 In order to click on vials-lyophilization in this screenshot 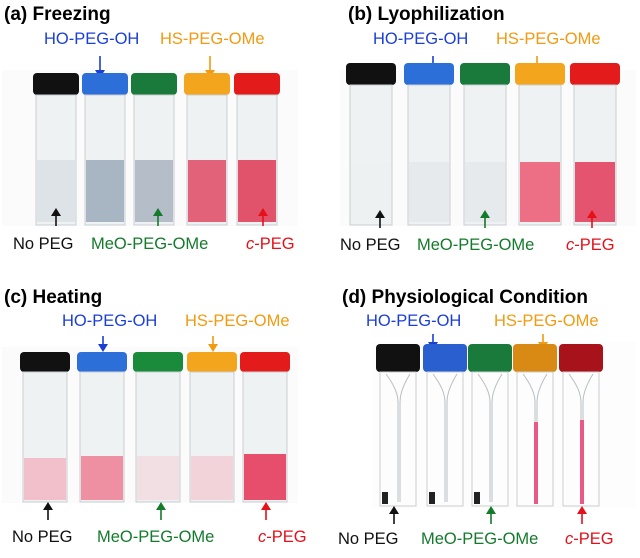, I will do `click(488, 141)`.